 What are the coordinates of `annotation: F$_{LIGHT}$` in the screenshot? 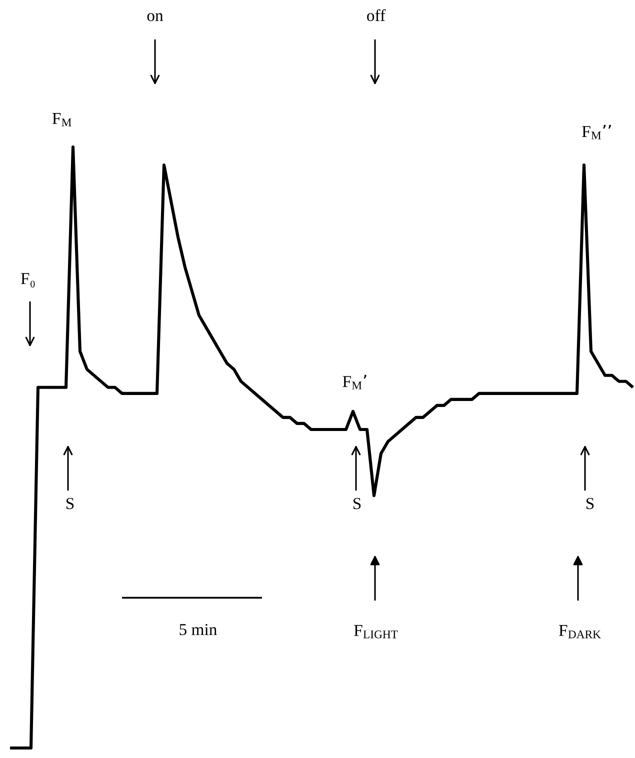 It's located at (376, 631).